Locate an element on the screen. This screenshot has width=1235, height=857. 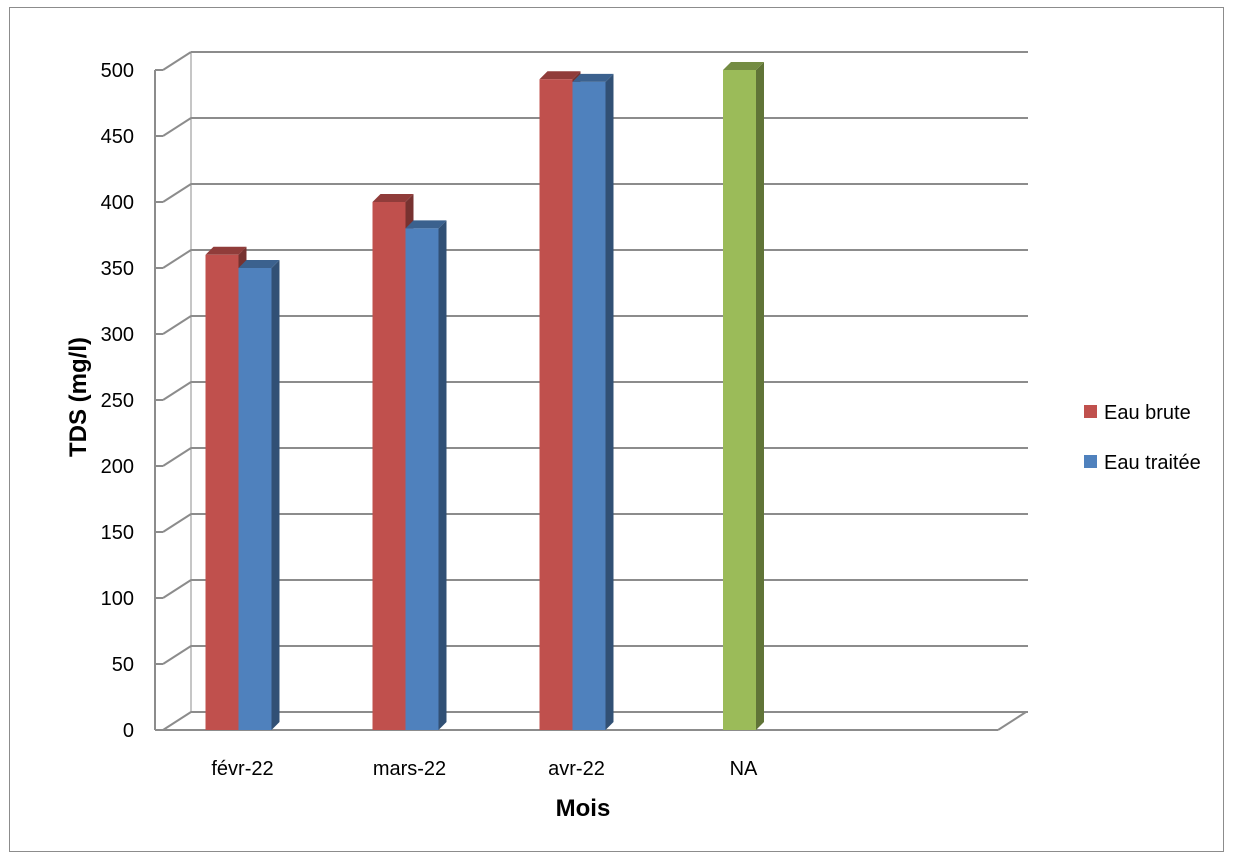
legend-swatch-eau-traitee is located at coordinates (1090, 461).